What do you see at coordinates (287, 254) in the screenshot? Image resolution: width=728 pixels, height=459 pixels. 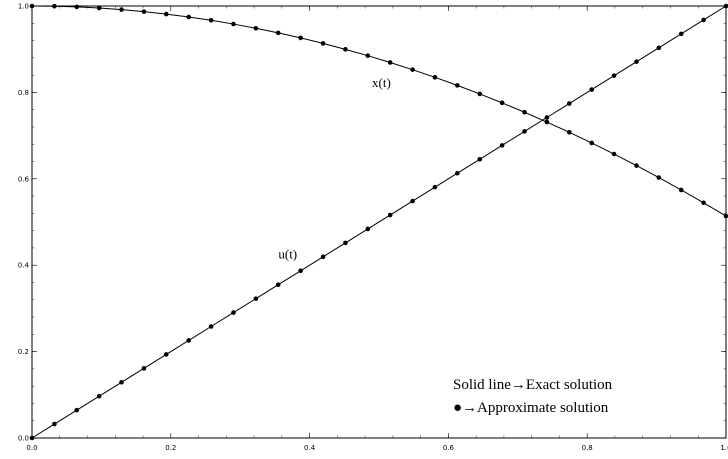 I see `curve-label: u(t)` at bounding box center [287, 254].